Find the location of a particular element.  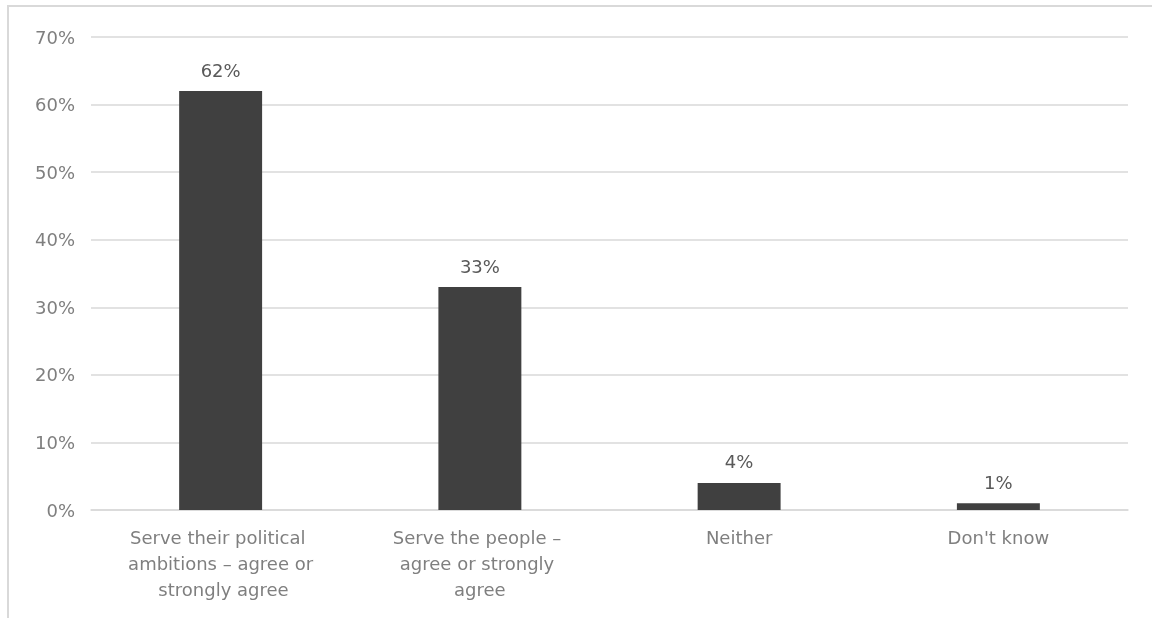

x-tick-label: Don't know is located at coordinates (998, 537).